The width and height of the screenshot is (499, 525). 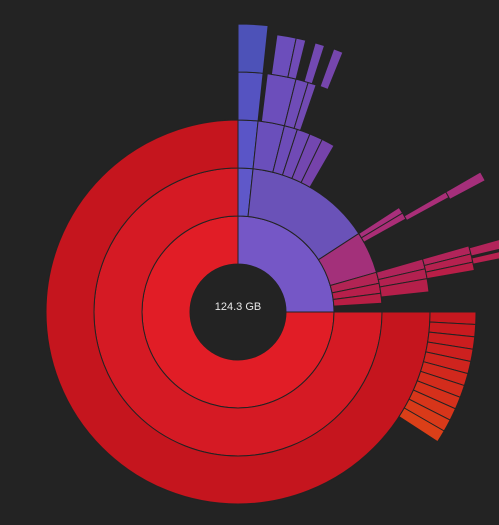 I want to click on segment-ring5-magenta, so click(x=465, y=186).